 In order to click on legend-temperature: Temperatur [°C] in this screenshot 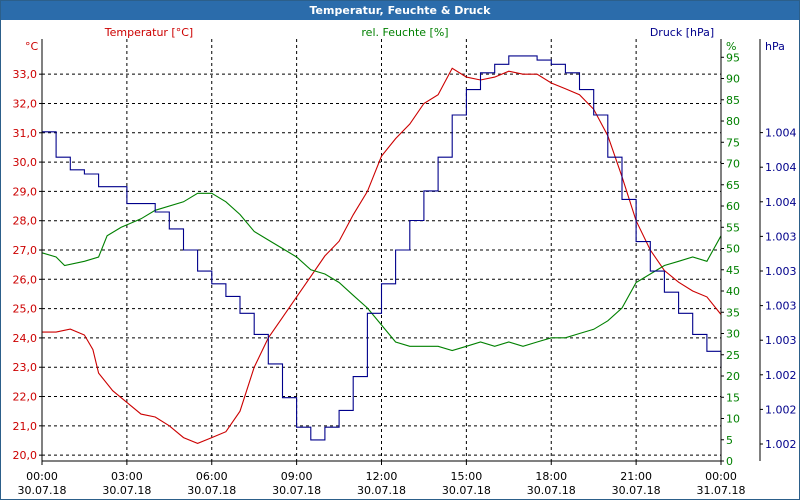, I will do `click(148, 32)`.